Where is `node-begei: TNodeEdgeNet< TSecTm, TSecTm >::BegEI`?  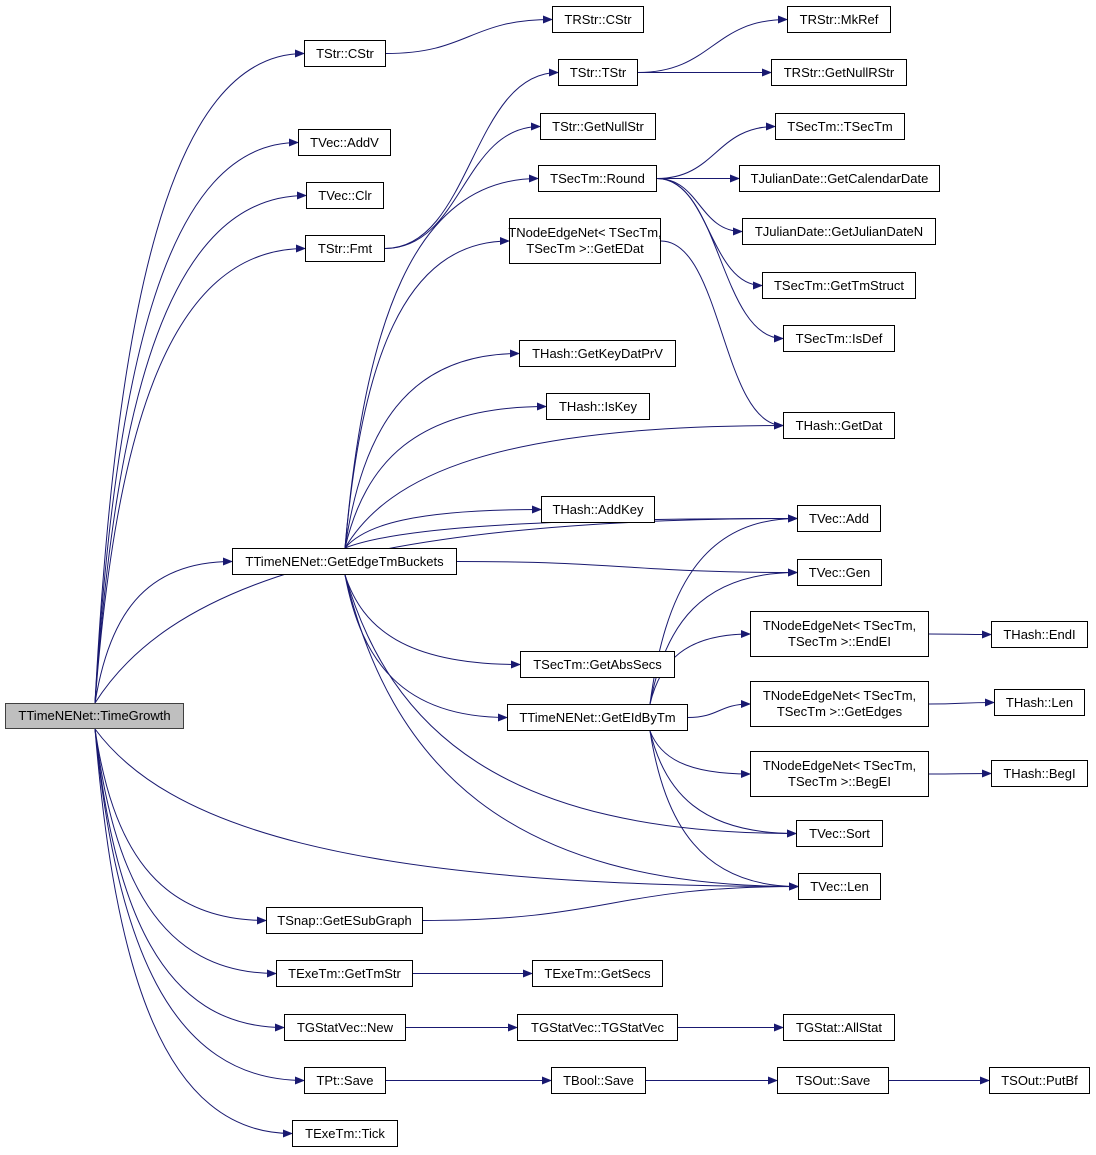
node-begei: TNodeEdgeNet< TSecTm, TSecTm >::BegEI is located at coordinates (839, 774).